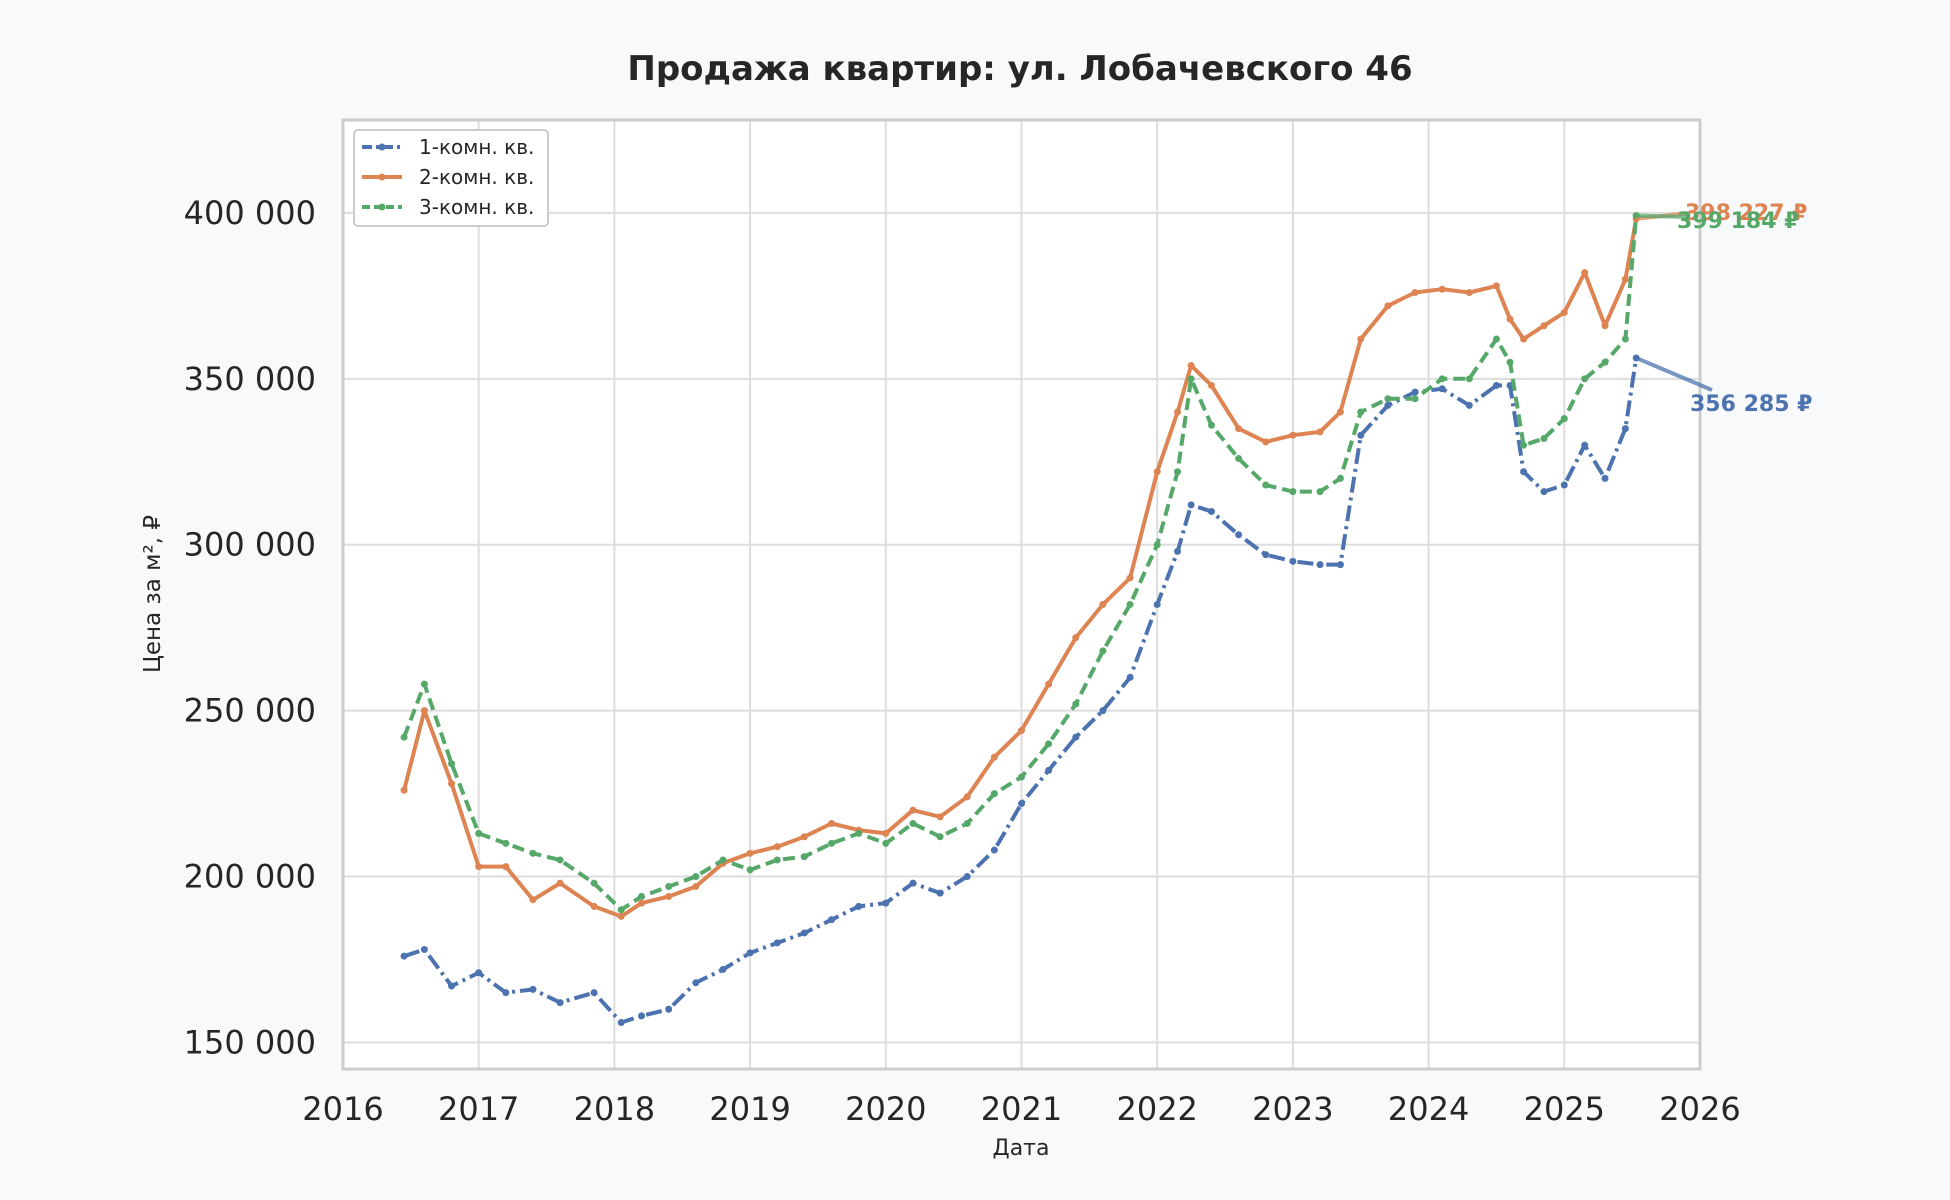 The width and height of the screenshot is (1950, 1200). I want to click on end-value-label: 356 285 ₽, so click(1751, 404).